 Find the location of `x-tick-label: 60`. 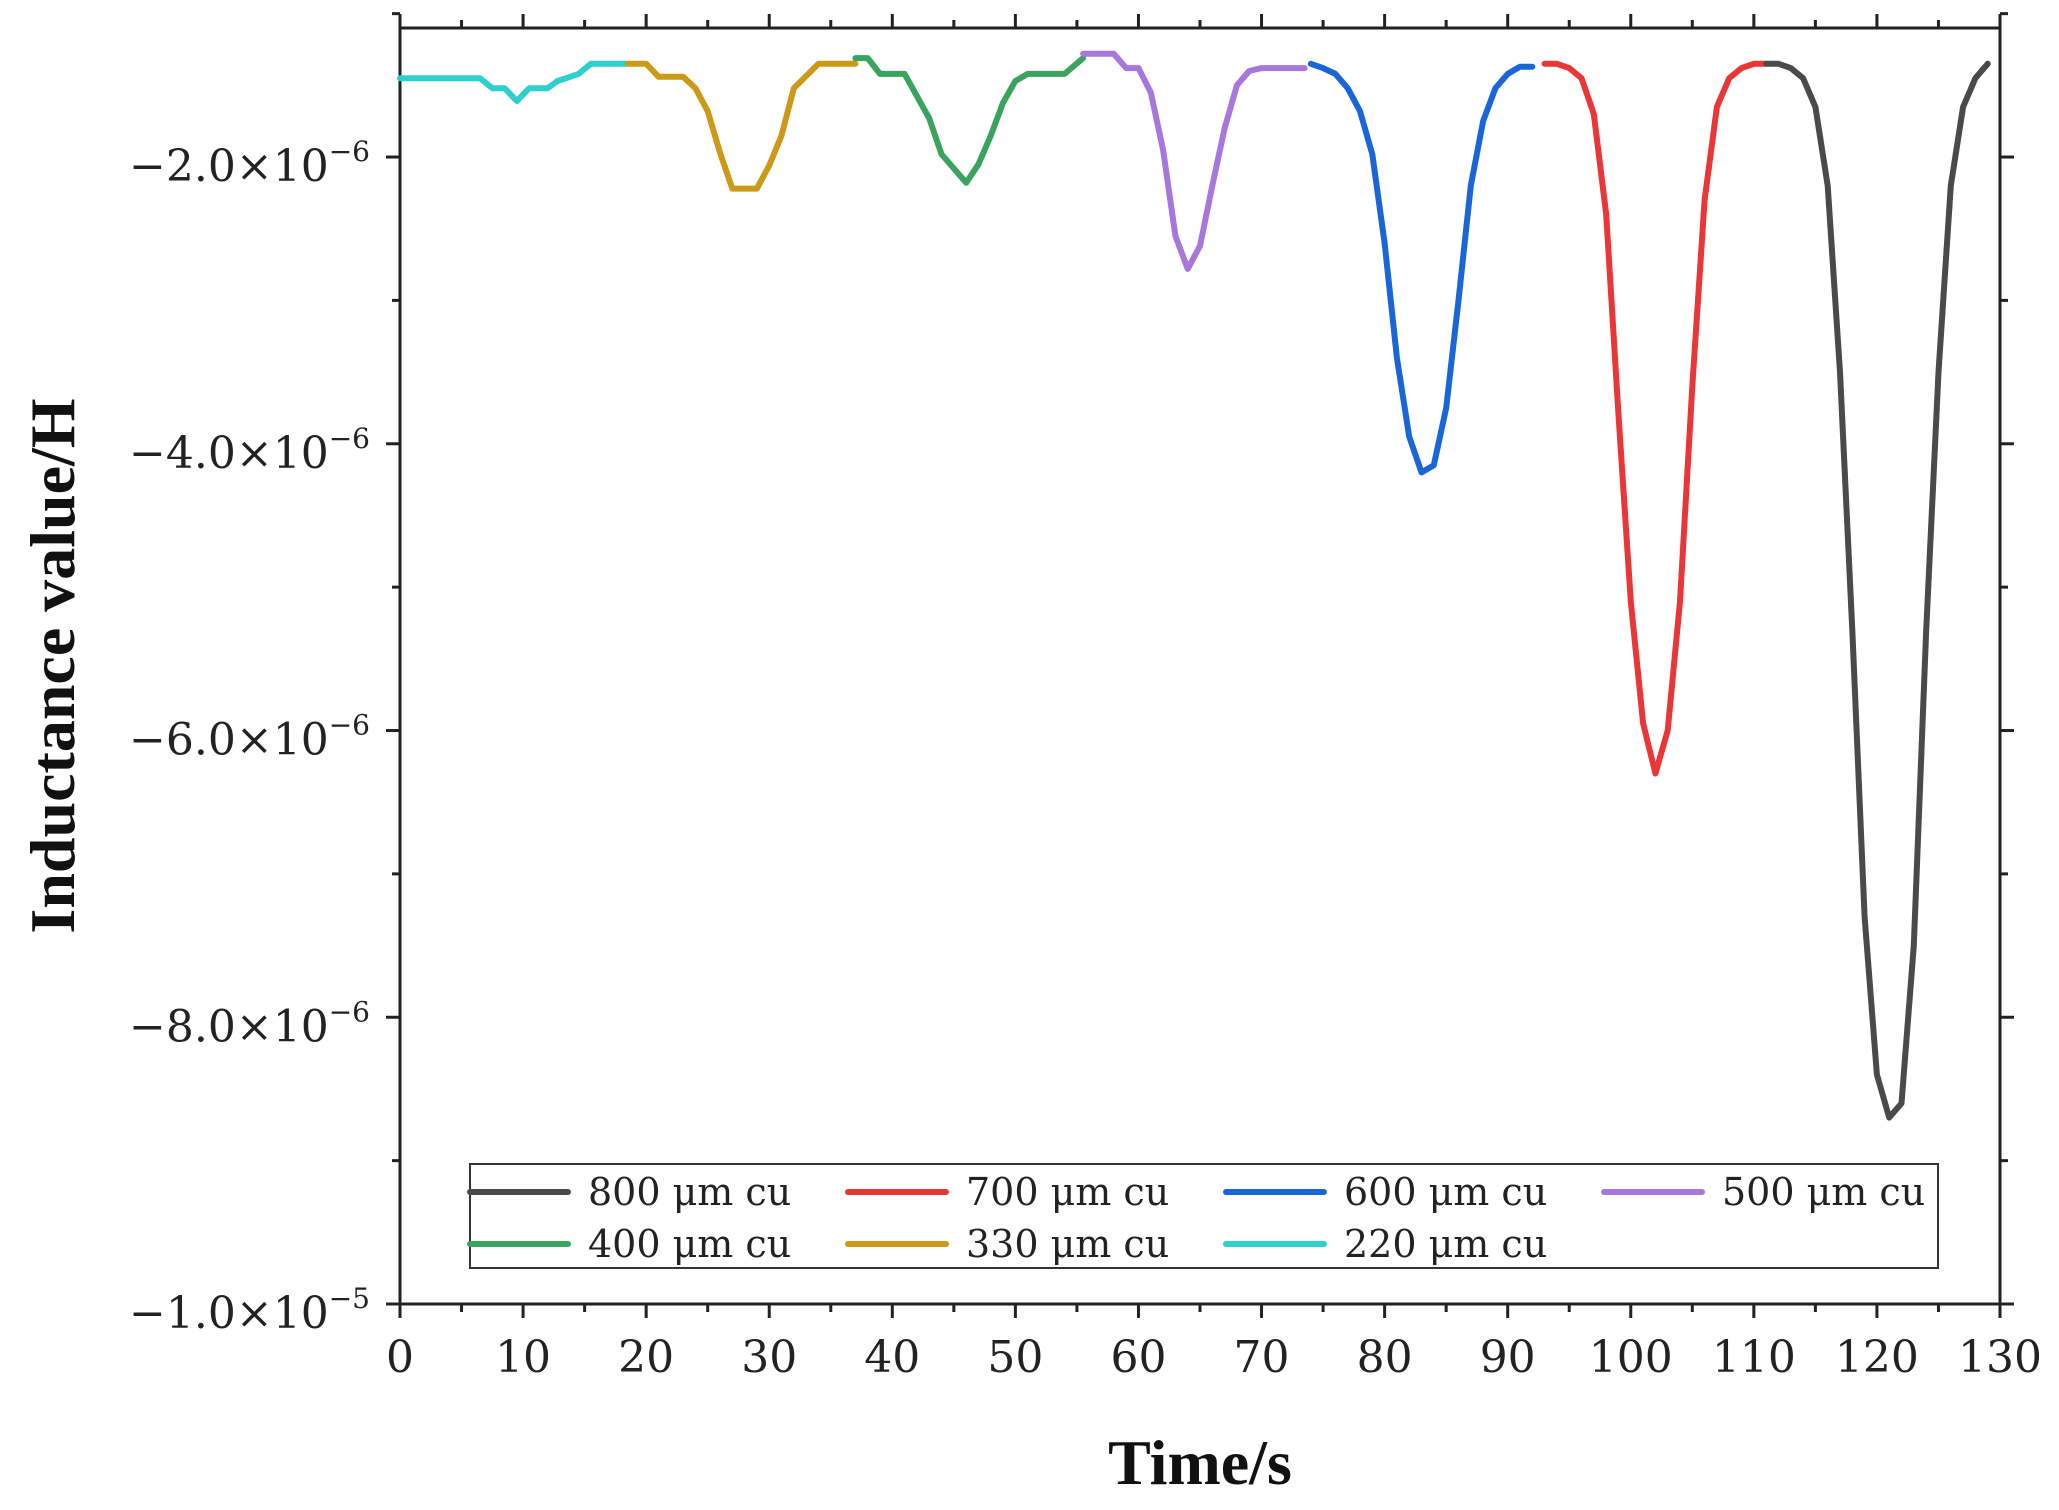

x-tick-label: 60 is located at coordinates (1138, 1357).